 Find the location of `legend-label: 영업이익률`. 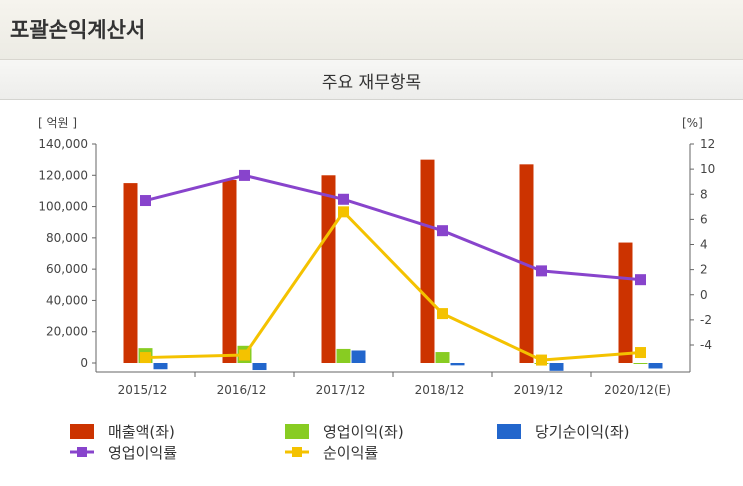

legend-label: 영업이익률 is located at coordinates (142, 453).